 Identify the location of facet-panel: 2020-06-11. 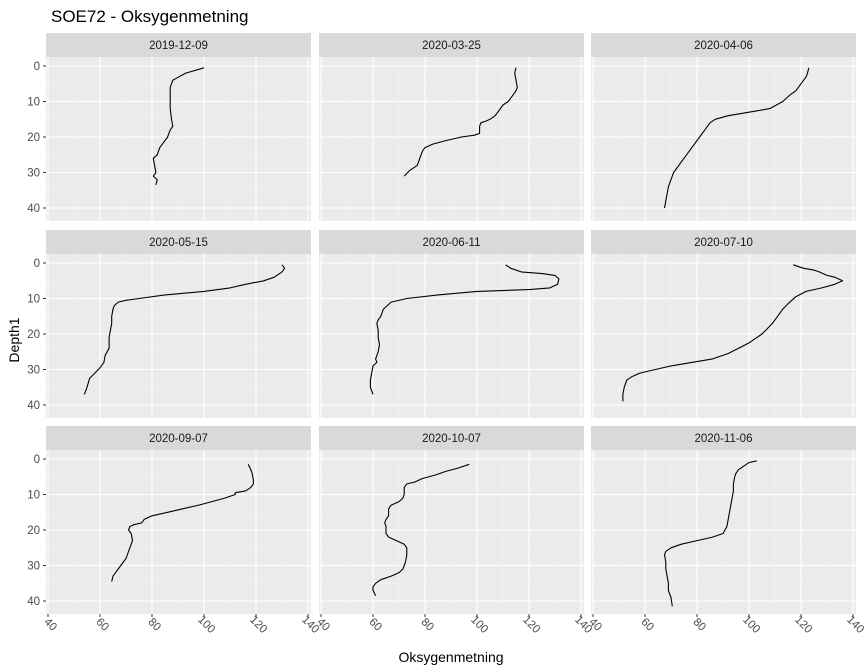
(451, 324).